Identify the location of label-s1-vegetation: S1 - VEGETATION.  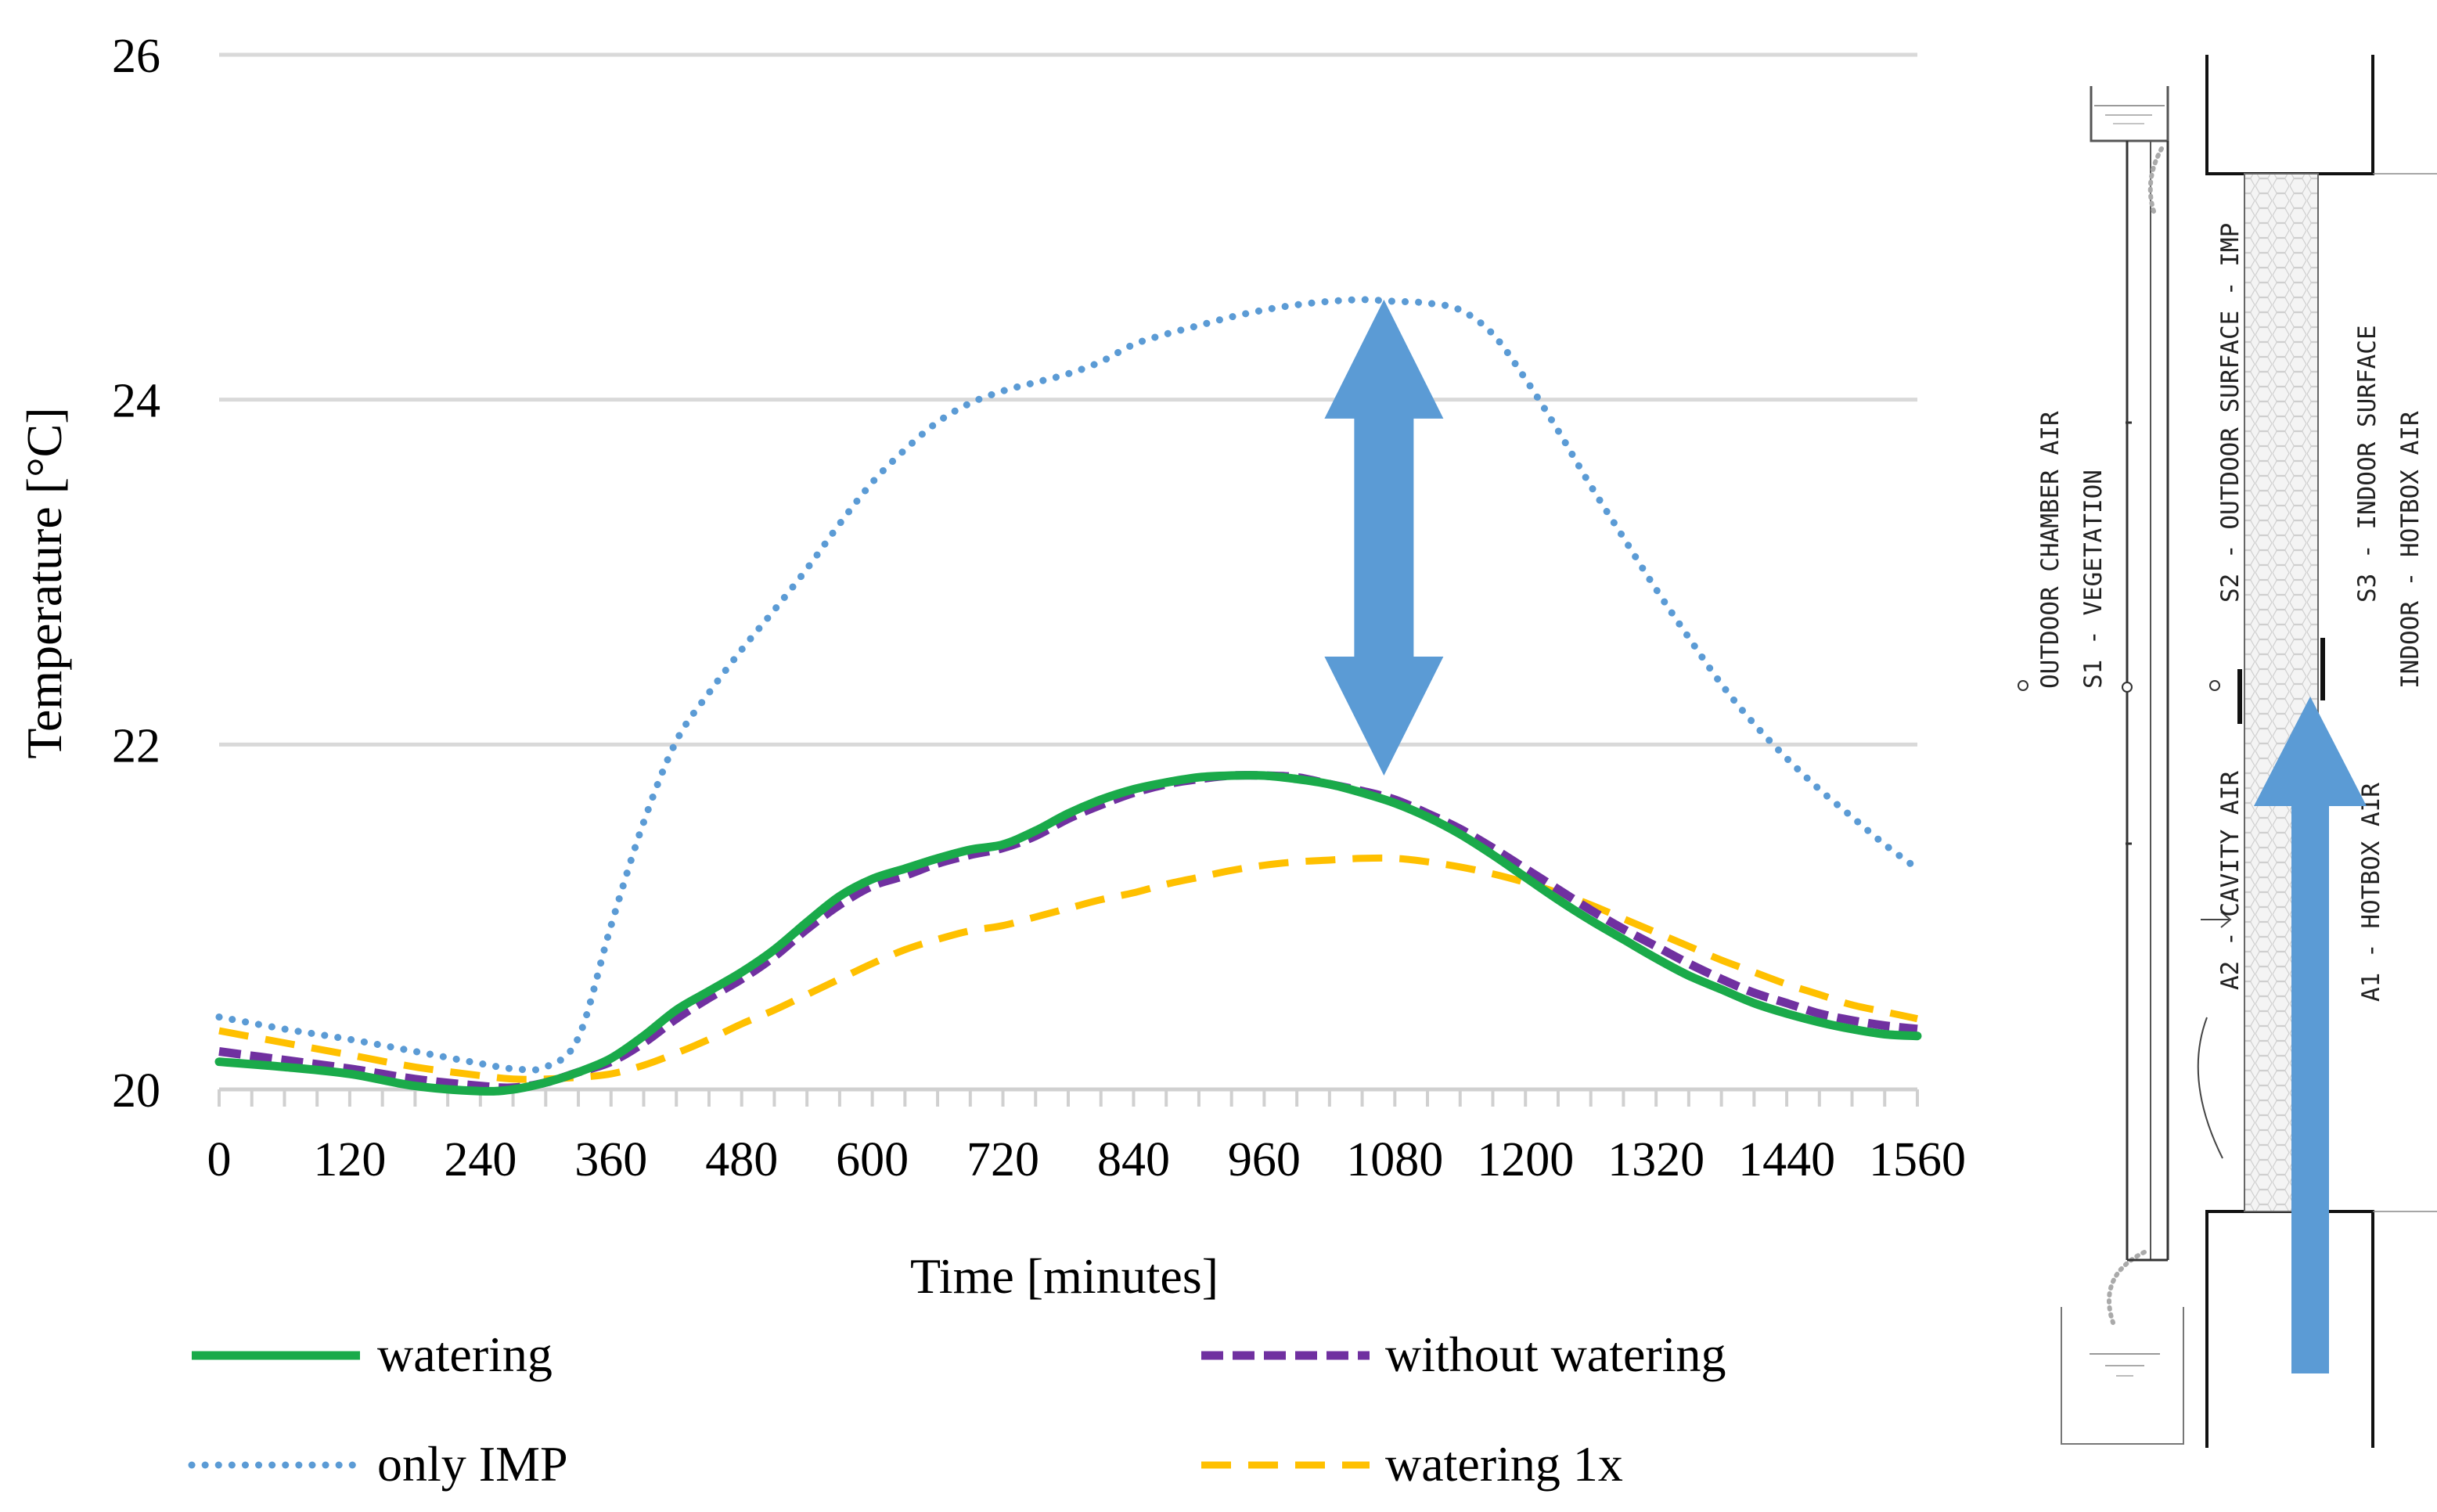
(2093, 579).